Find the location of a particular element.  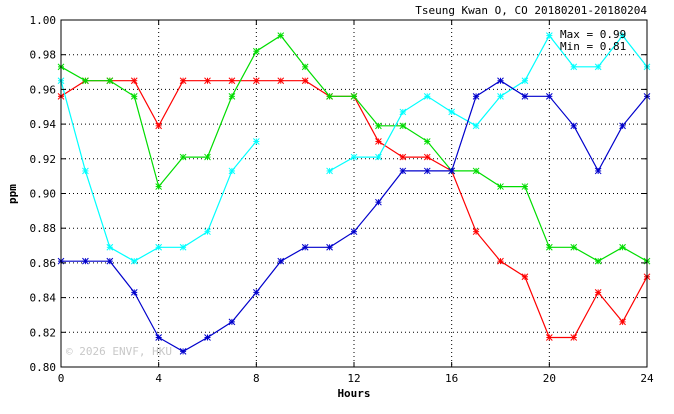

x-tick-label: 8 is located at coordinates (256, 378).